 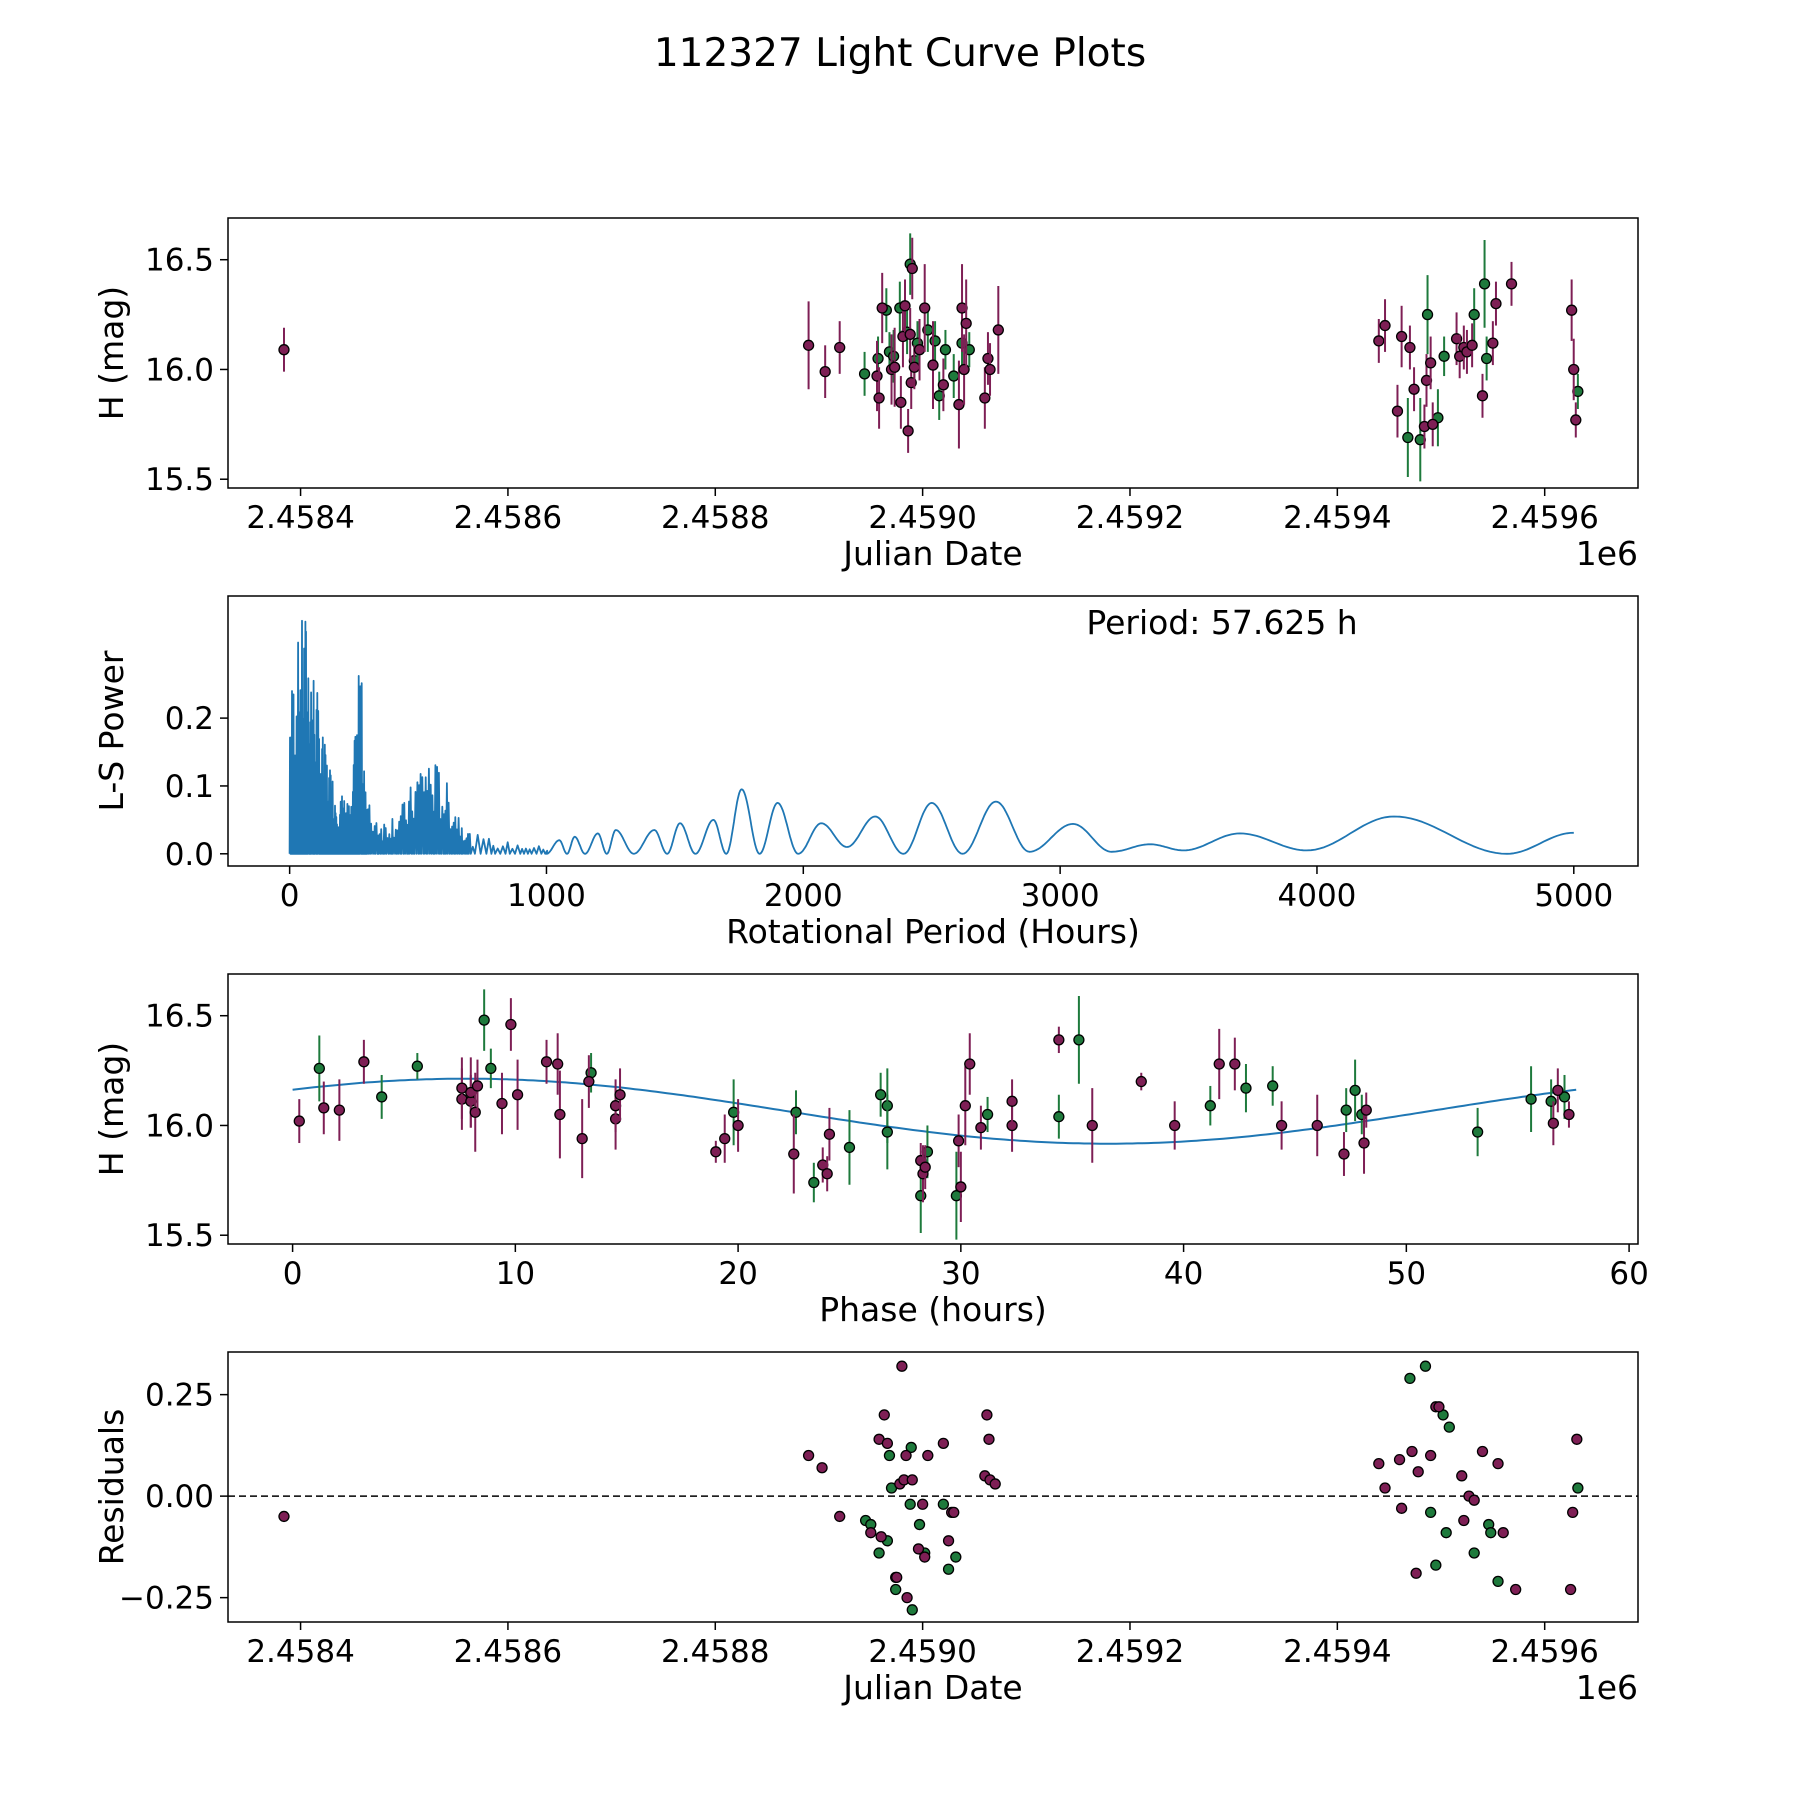 I want to click on x-tick-label: 30, so click(x=960, y=1274).